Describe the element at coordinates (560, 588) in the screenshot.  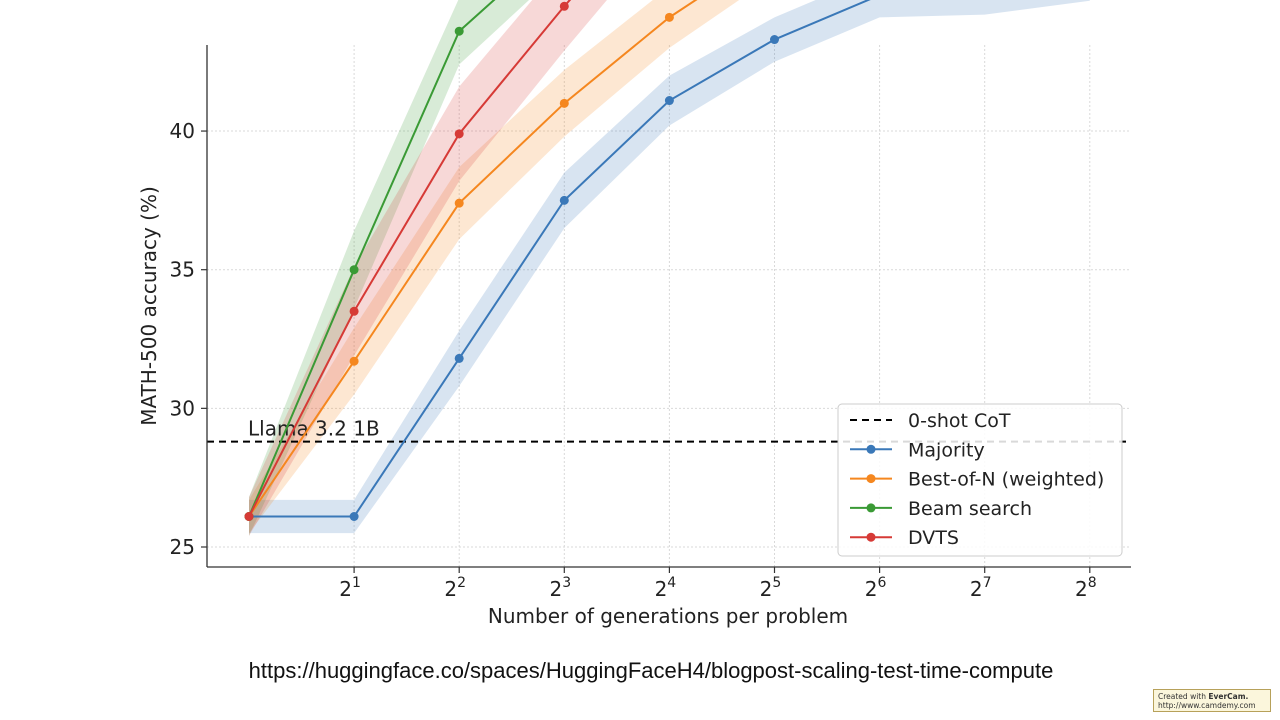
I see `x-tick-label: 23` at that location.